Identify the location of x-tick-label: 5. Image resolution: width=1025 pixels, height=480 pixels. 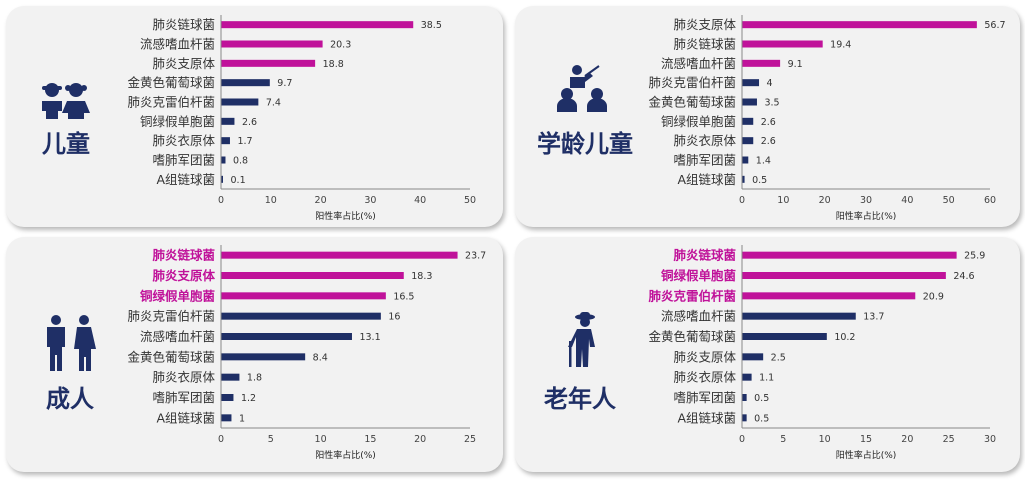
(271, 439).